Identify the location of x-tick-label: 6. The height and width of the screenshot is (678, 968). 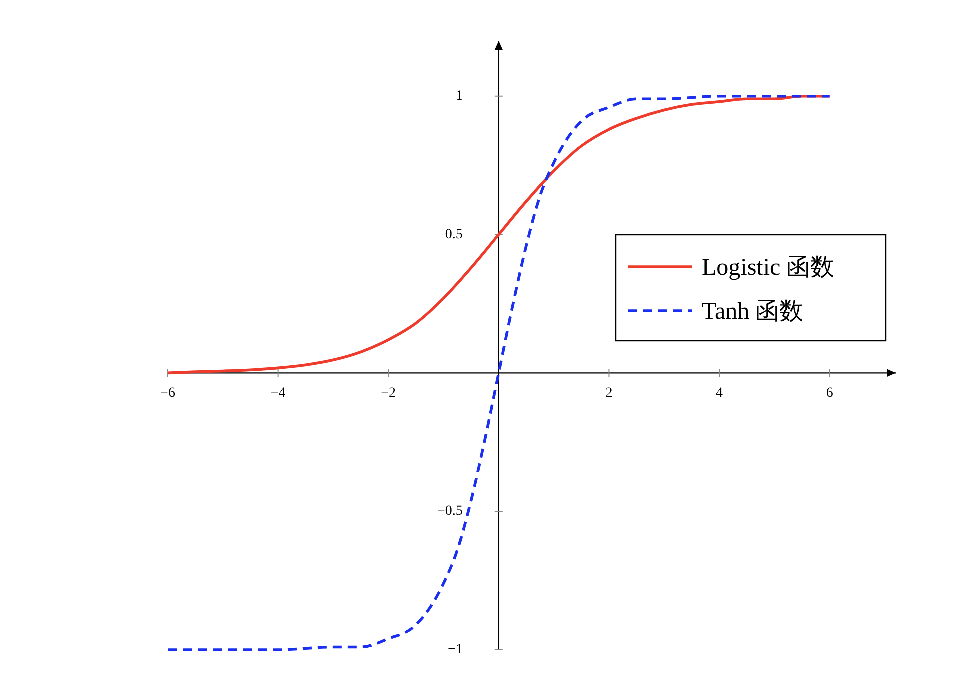
(830, 394).